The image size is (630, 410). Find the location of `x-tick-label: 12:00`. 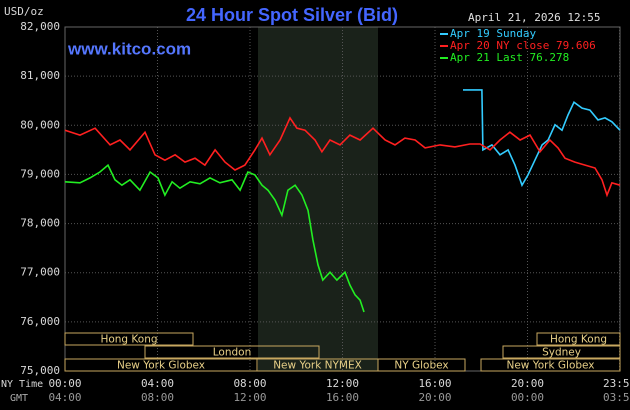

x-tick-label: 12:00 is located at coordinates (342, 383).